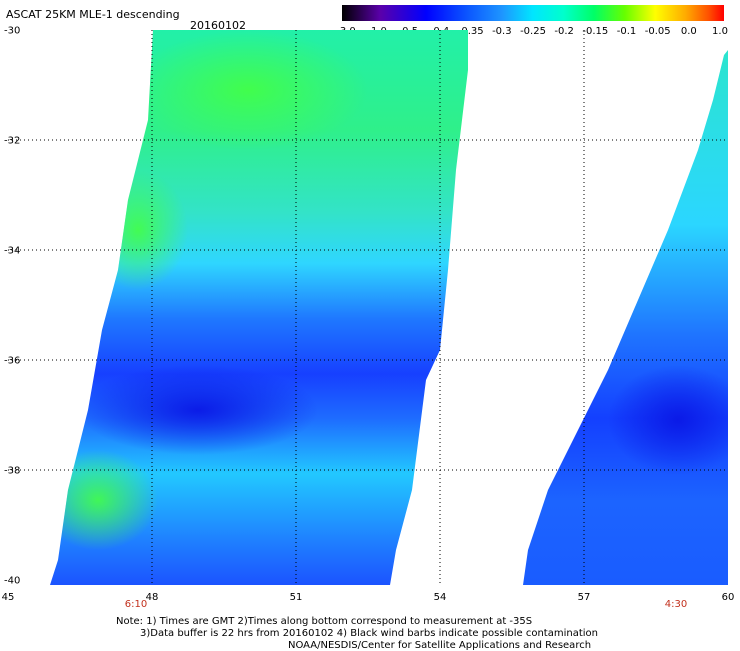 Image resolution: width=740 pixels, height=651 pixels. What do you see at coordinates (136, 604) in the screenshot?
I see `pass-time-left: 6:10` at bounding box center [136, 604].